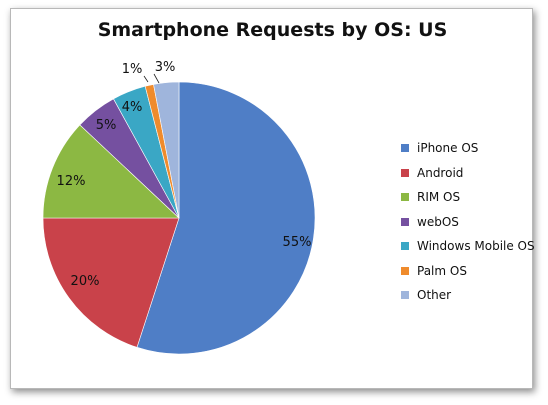 The height and width of the screenshot is (405, 548). What do you see at coordinates (448, 148) in the screenshot?
I see `legend-label: iPhone OS` at bounding box center [448, 148].